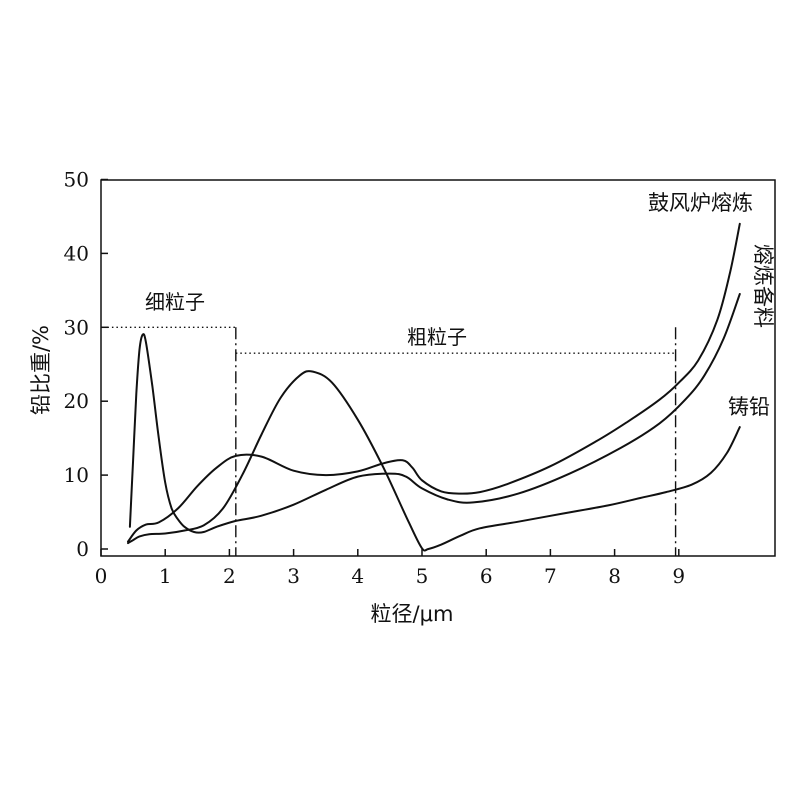 The height and width of the screenshot is (800, 800). What do you see at coordinates (357, 576) in the screenshot?
I see `x-tick-label: 4` at bounding box center [357, 576].